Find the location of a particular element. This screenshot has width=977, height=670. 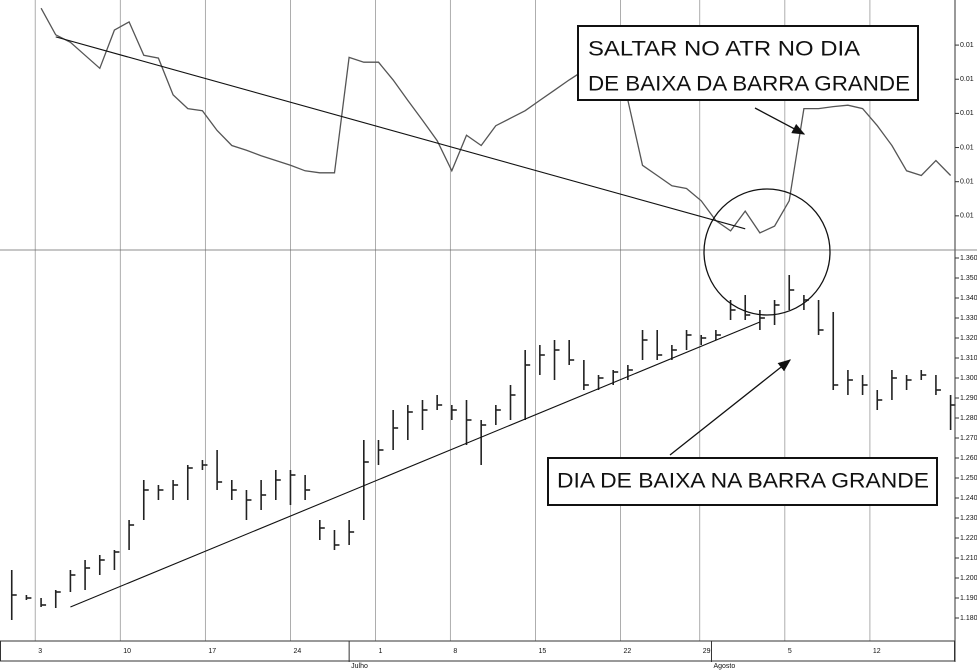

y-tick-label: 1.210 is located at coordinates (968, 558).